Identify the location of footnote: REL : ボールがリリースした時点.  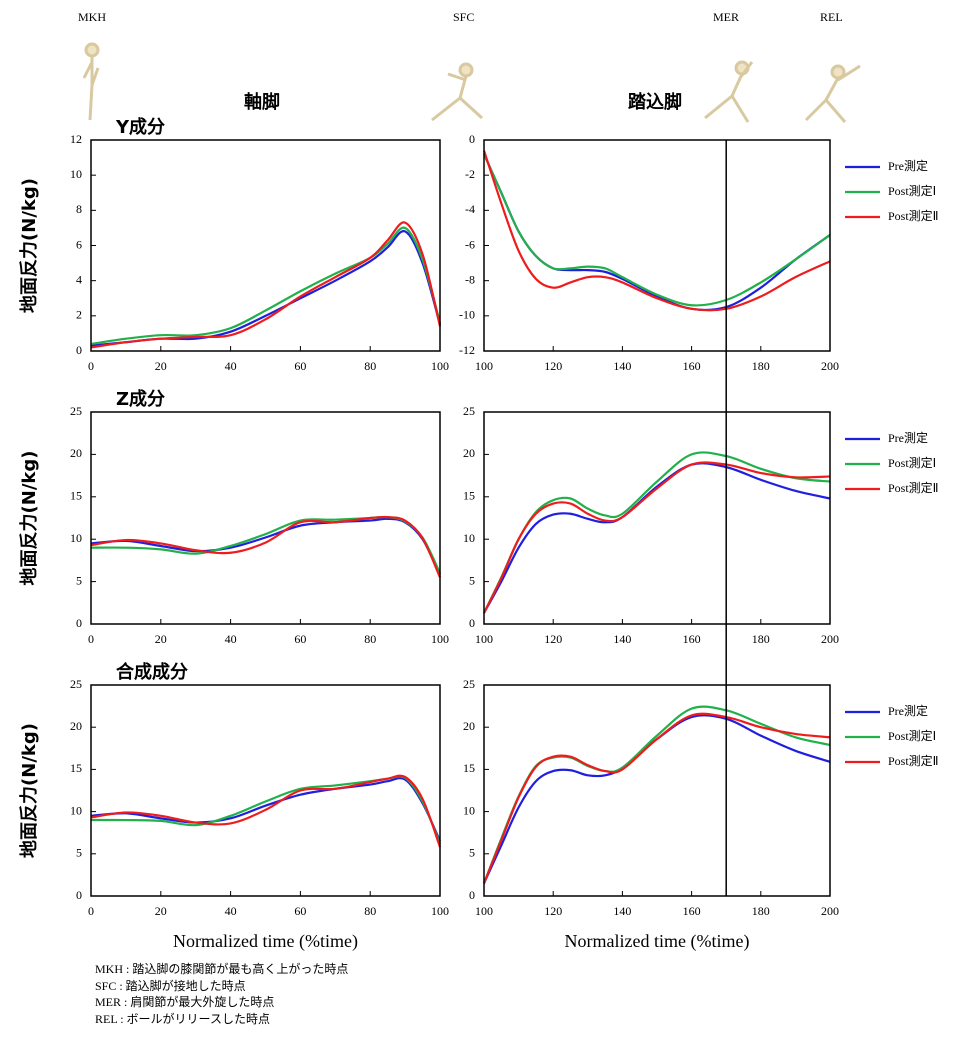
(182, 1018).